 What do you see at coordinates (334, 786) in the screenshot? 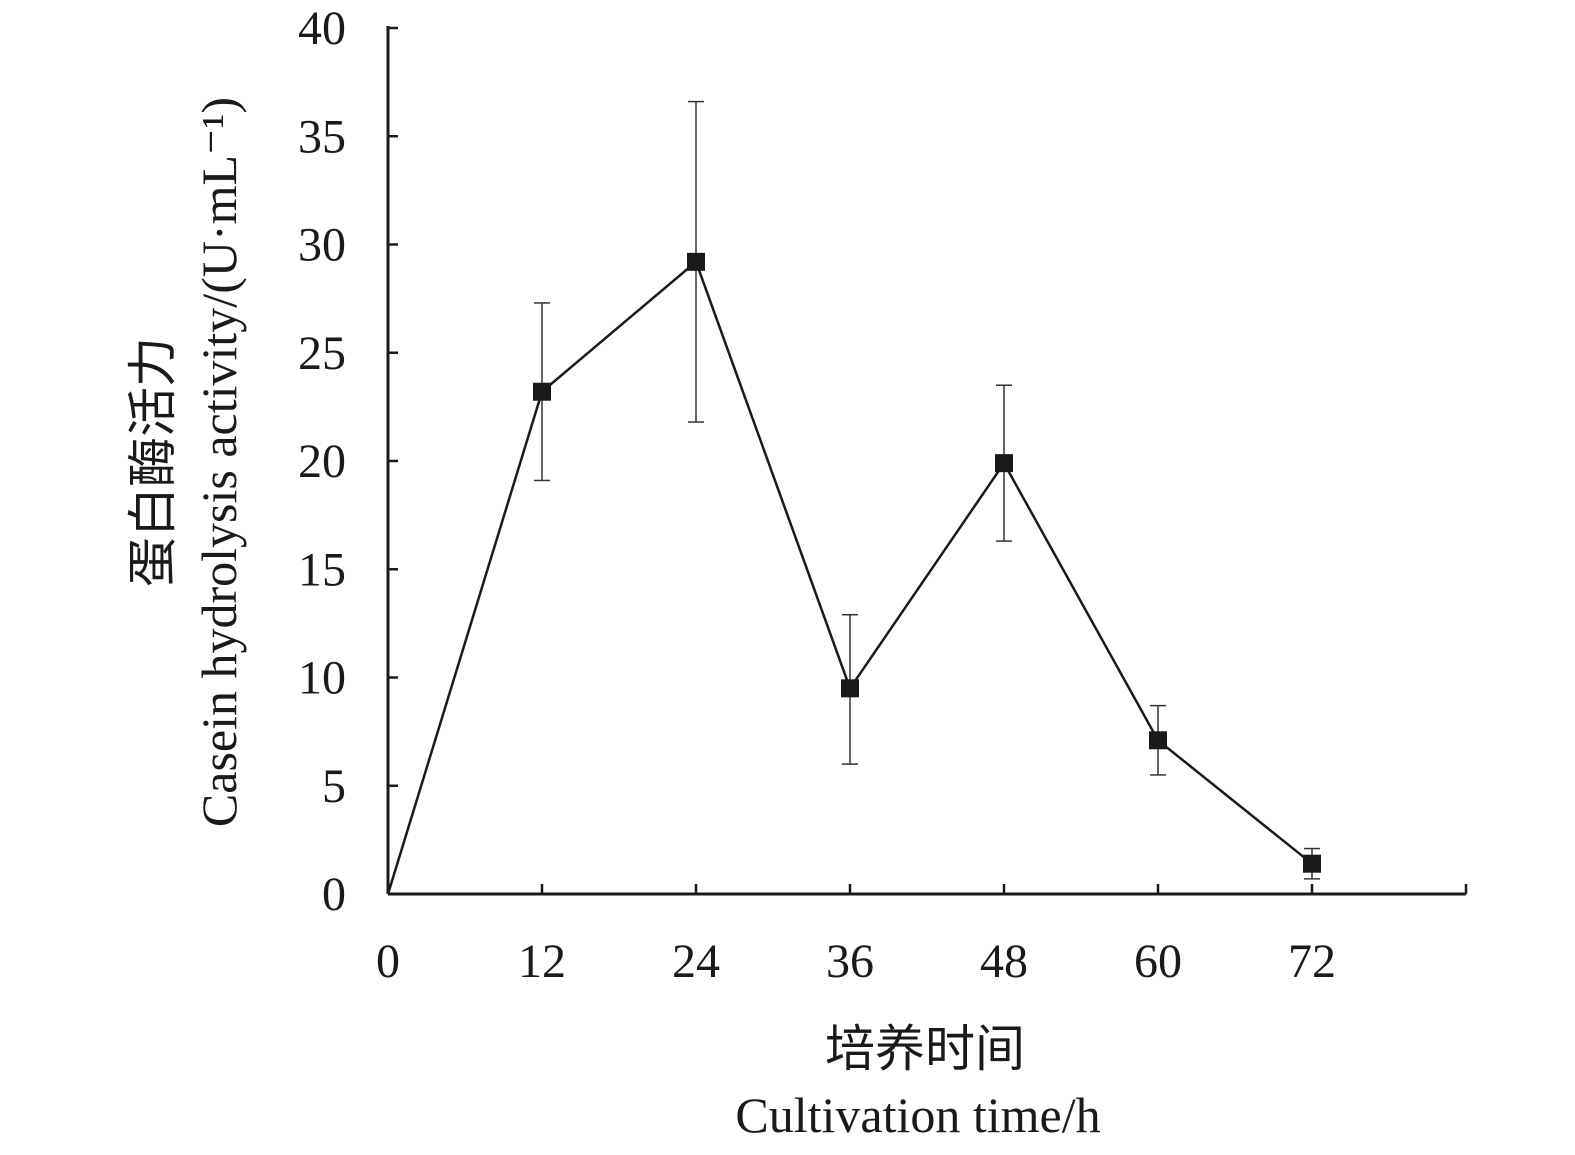
I see `y-tick-label: 5` at bounding box center [334, 786].